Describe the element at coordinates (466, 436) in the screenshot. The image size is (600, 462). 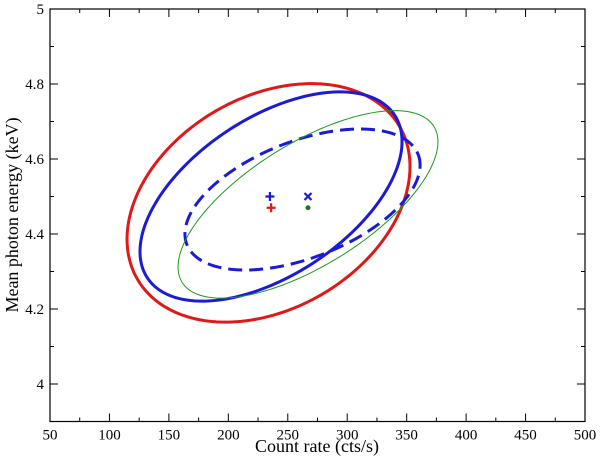
I see `x-tick-label: 400` at that location.